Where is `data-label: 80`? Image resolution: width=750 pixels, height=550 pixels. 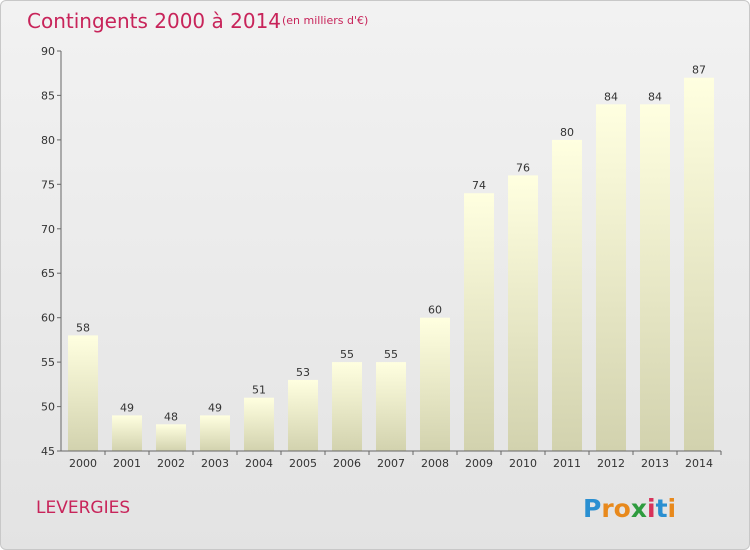 data-label: 80 is located at coordinates (567, 132).